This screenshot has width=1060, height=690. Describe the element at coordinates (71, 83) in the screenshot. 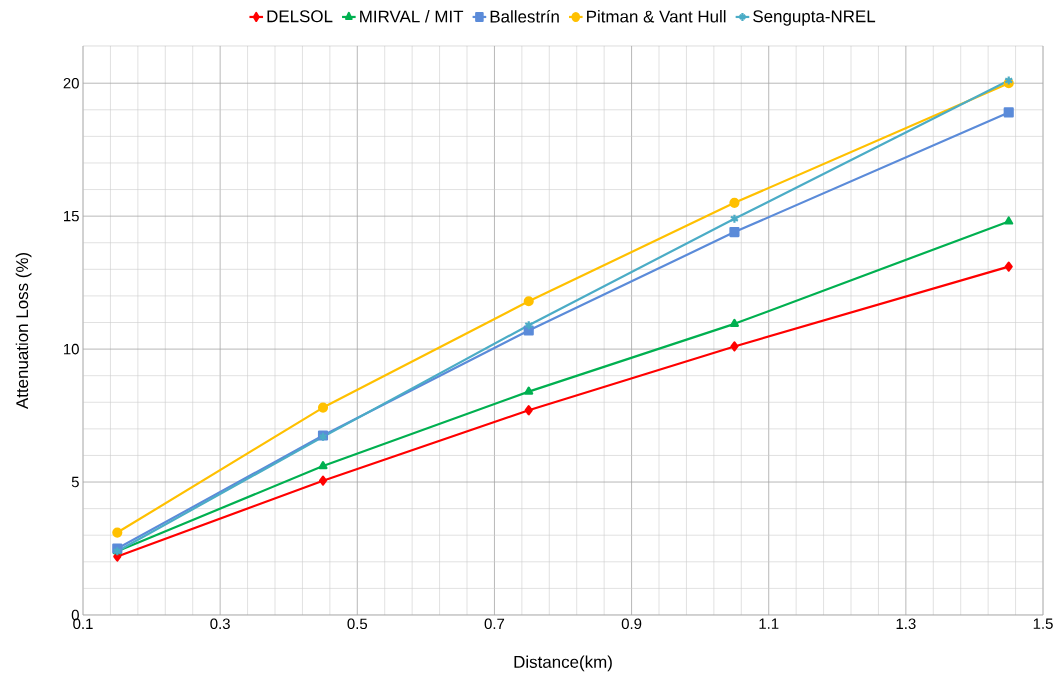

I see `y-tick-label: 20` at that location.